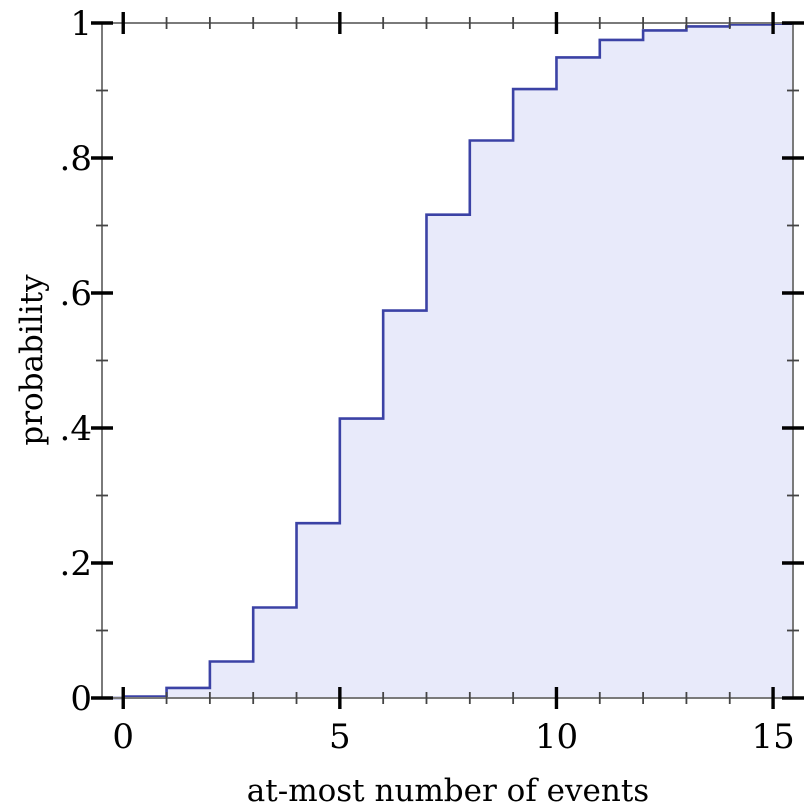 The width and height of the screenshot is (812, 812). I want to click on y-tick-label: .2, so click(76, 564).